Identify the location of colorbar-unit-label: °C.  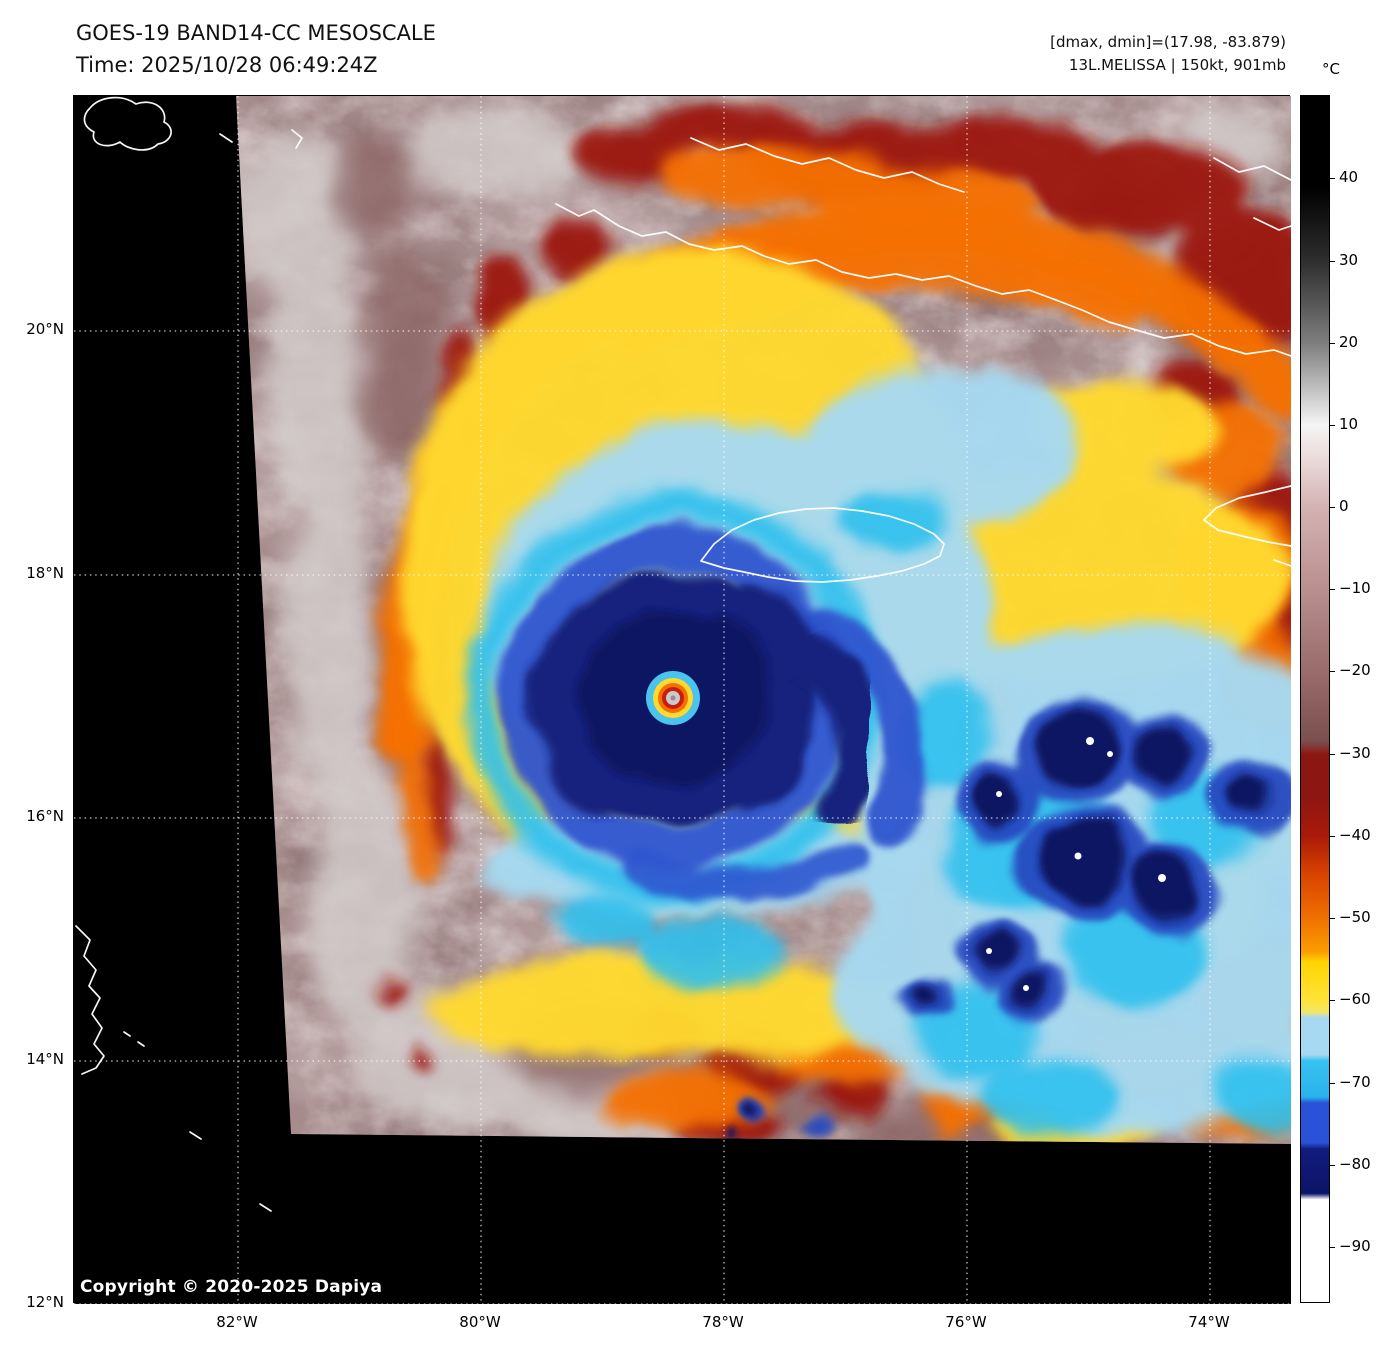
(1331, 69).